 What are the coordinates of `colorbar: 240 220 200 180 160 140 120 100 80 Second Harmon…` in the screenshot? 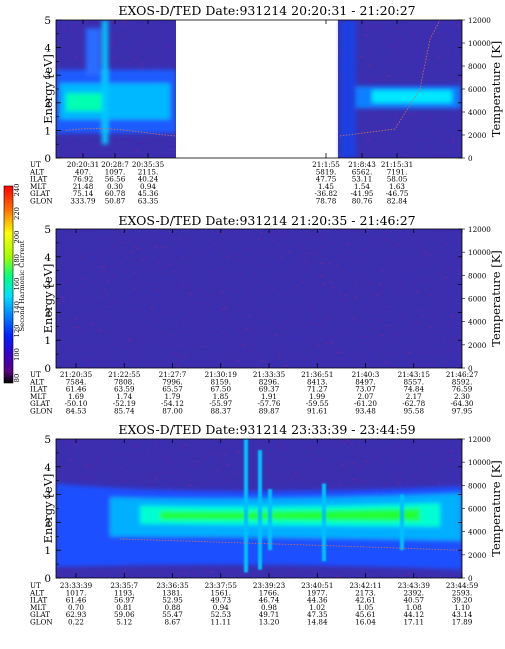 It's located at (14, 284).